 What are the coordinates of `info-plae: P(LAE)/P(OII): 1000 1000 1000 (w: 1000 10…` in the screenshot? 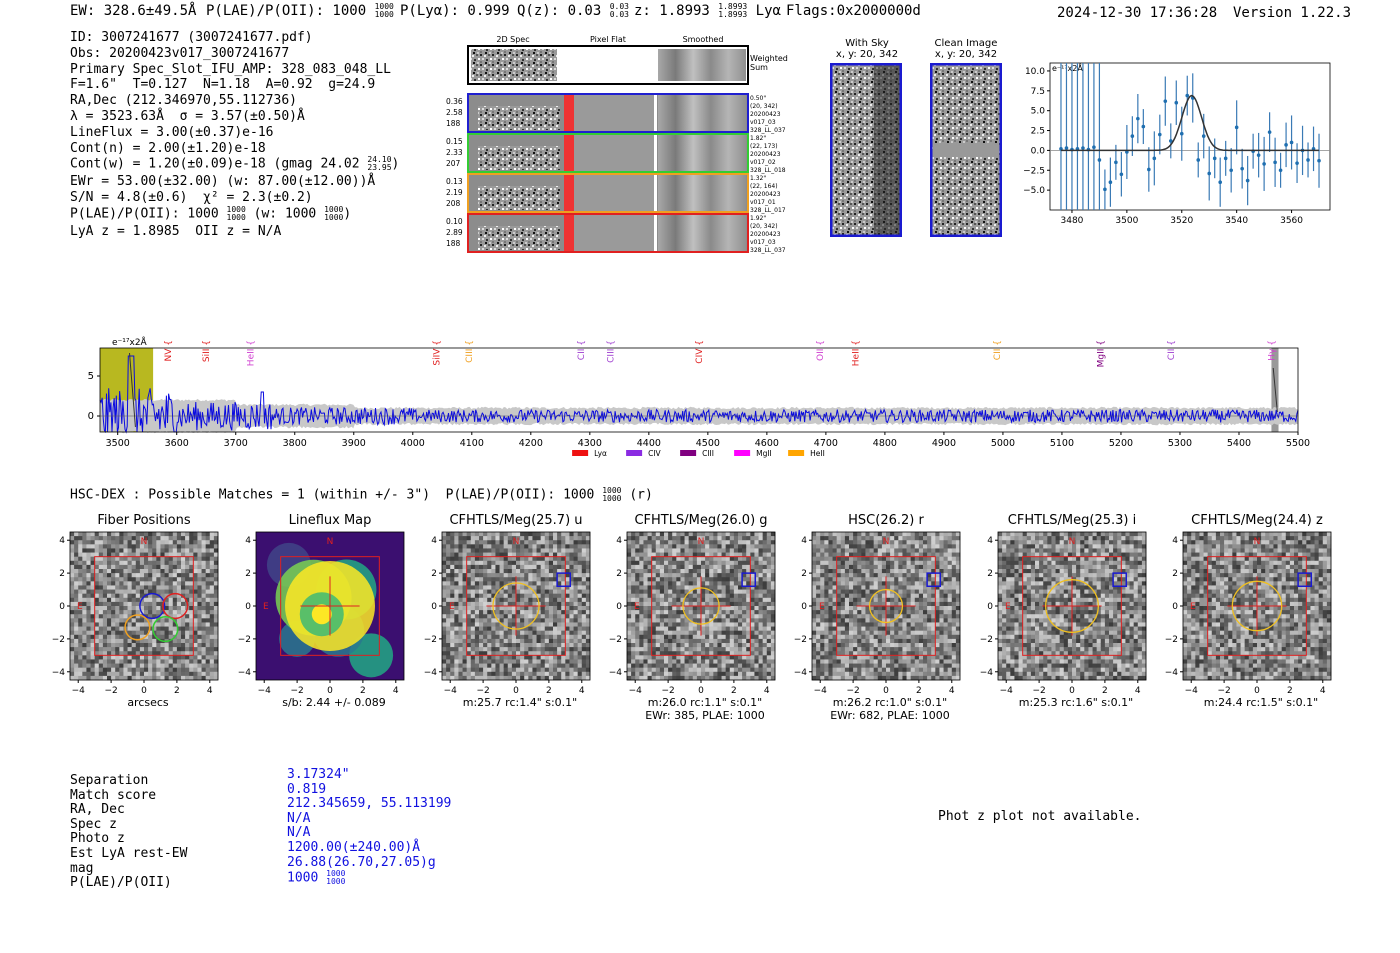 It's located at (211, 213).